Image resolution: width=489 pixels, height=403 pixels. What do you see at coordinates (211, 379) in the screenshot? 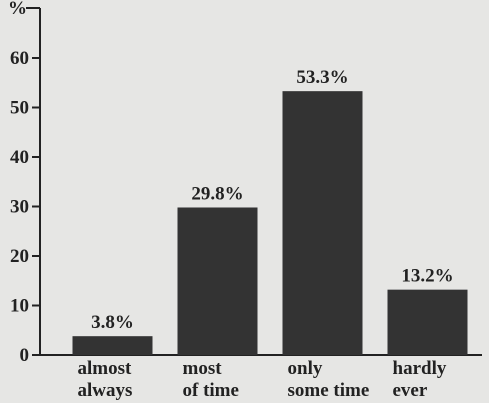
I see `x-tick-label: most of time` at bounding box center [211, 379].